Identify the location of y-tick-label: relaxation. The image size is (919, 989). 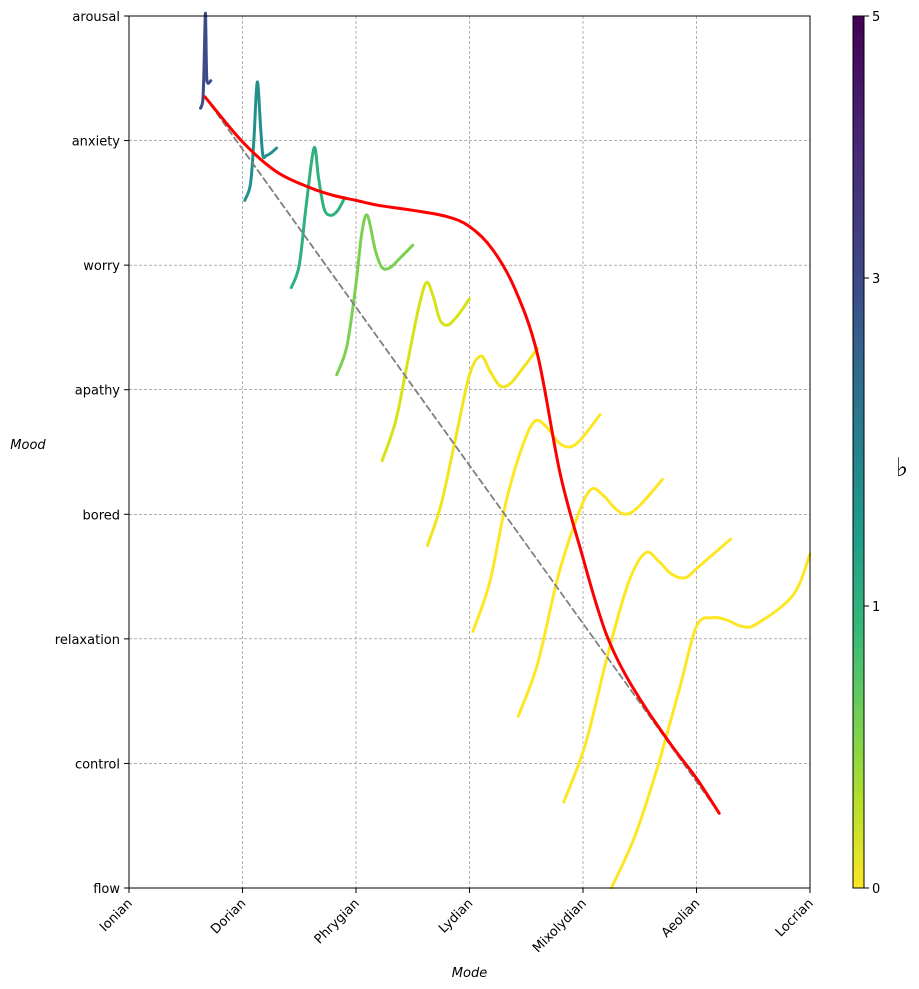
(87, 640).